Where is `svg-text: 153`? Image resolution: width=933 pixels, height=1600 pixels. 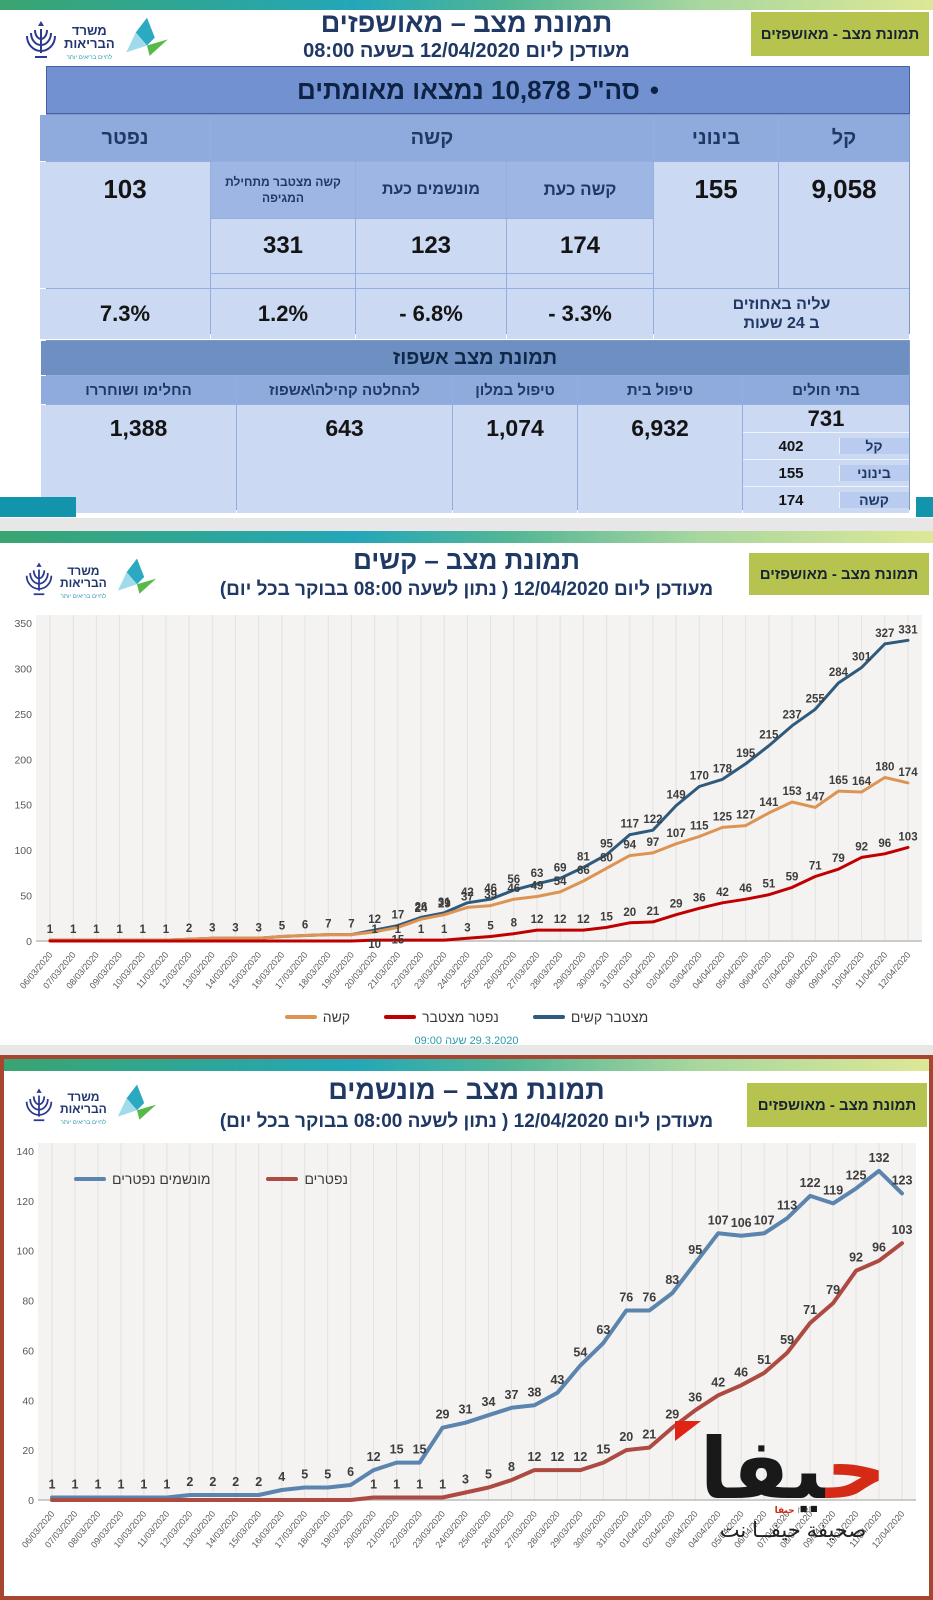 svg-text: 153 is located at coordinates (791, 792).